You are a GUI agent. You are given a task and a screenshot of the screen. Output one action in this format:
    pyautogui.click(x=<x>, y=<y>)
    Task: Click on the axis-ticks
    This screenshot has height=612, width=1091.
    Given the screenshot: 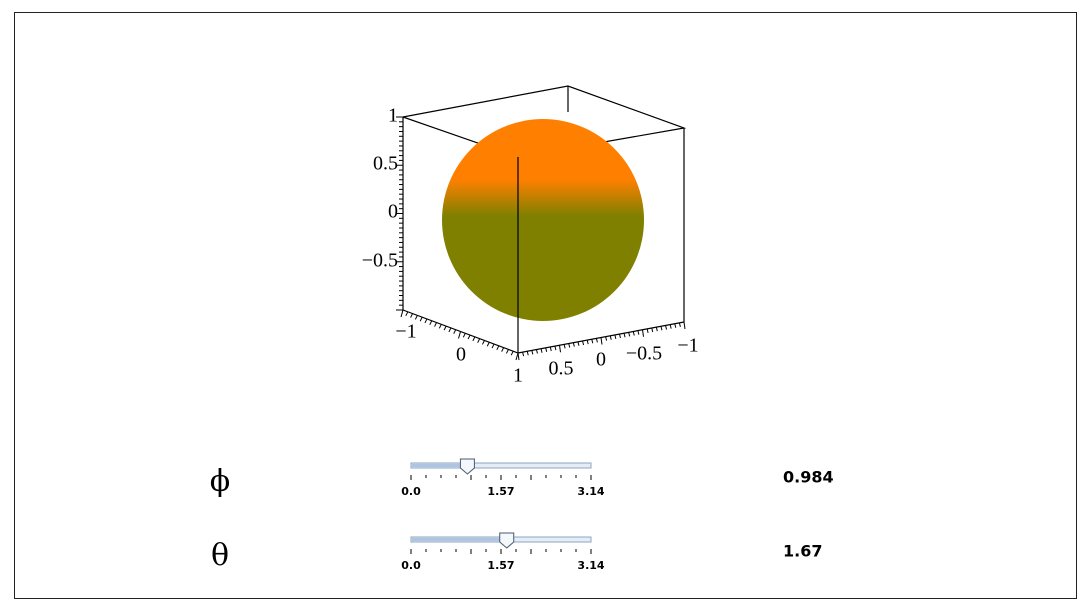 What is the action you would take?
    pyautogui.click(x=541, y=238)
    